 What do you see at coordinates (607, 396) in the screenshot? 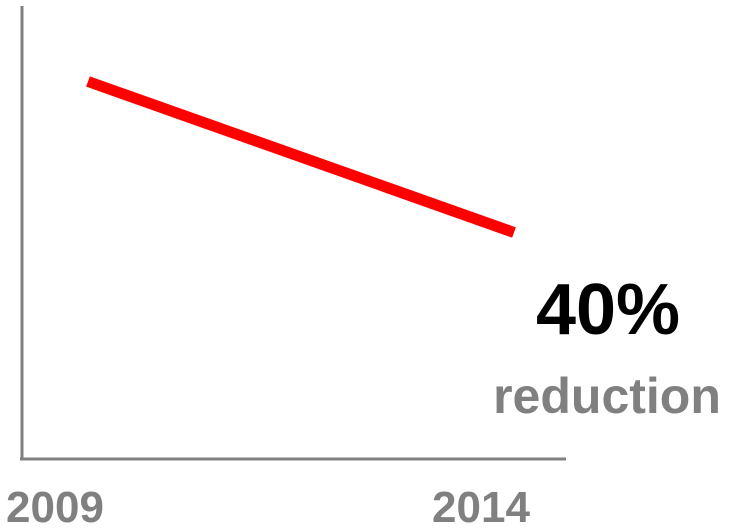
I see `reduction-label: reduction` at bounding box center [607, 396].